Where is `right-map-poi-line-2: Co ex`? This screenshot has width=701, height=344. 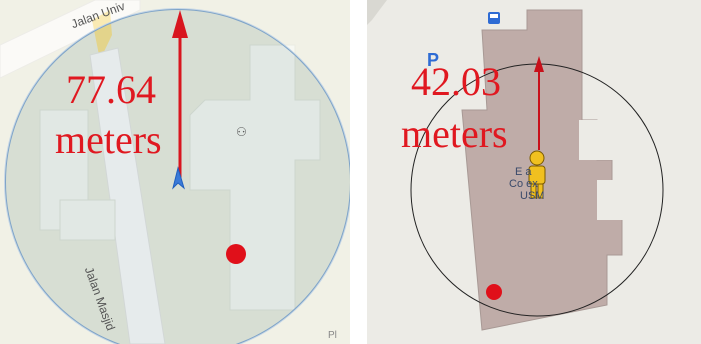 right-map-poi-line-2: Co ex is located at coordinates (523, 184).